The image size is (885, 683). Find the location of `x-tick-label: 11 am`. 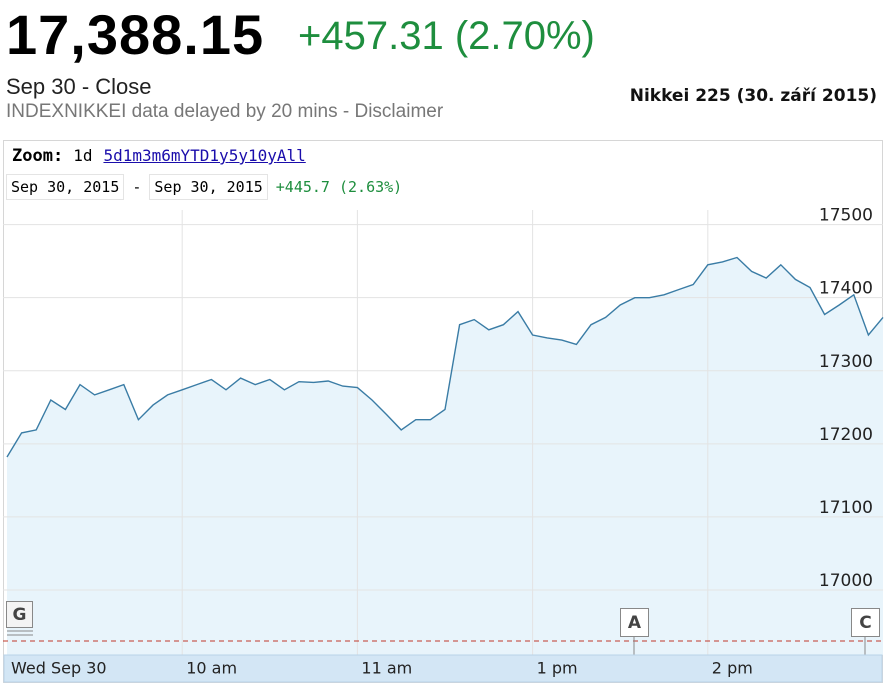

x-tick-label: 11 am is located at coordinates (386, 668).